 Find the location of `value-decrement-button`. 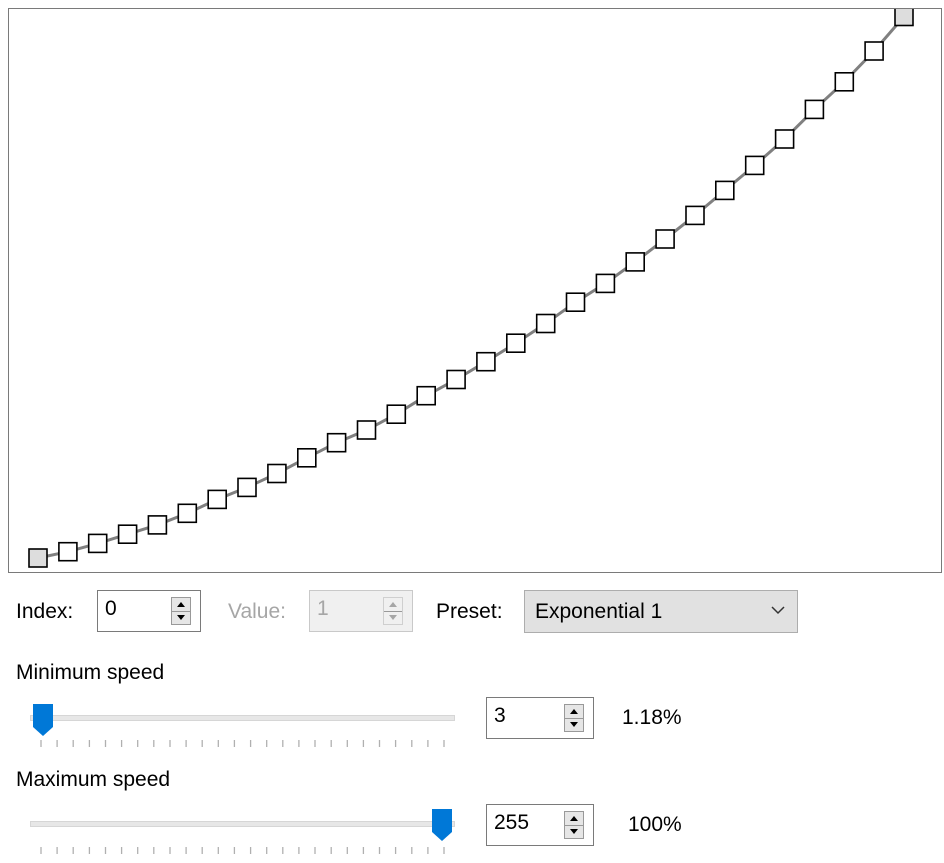

value-decrement-button is located at coordinates (393, 617).